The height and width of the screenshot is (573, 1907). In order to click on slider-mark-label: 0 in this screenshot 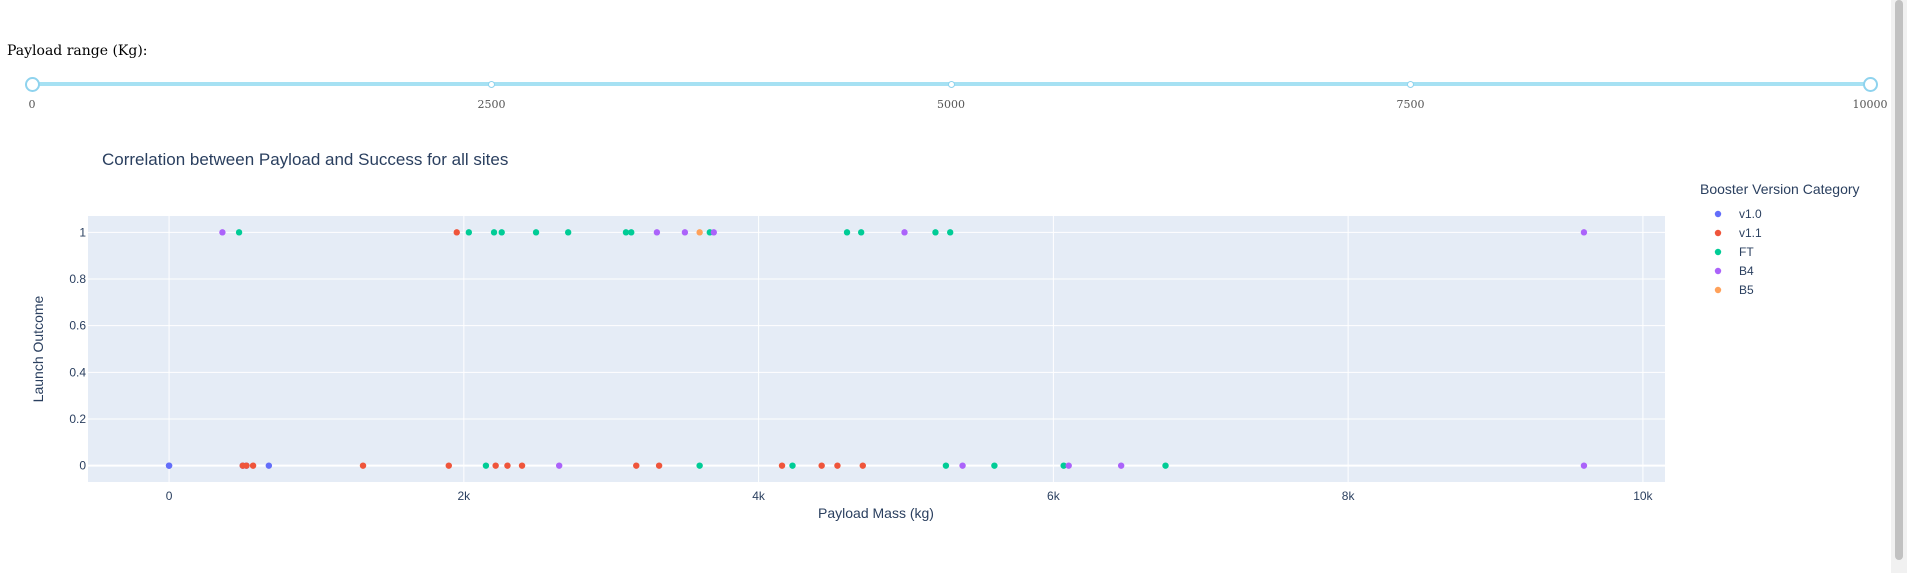, I will do `click(32, 104)`.